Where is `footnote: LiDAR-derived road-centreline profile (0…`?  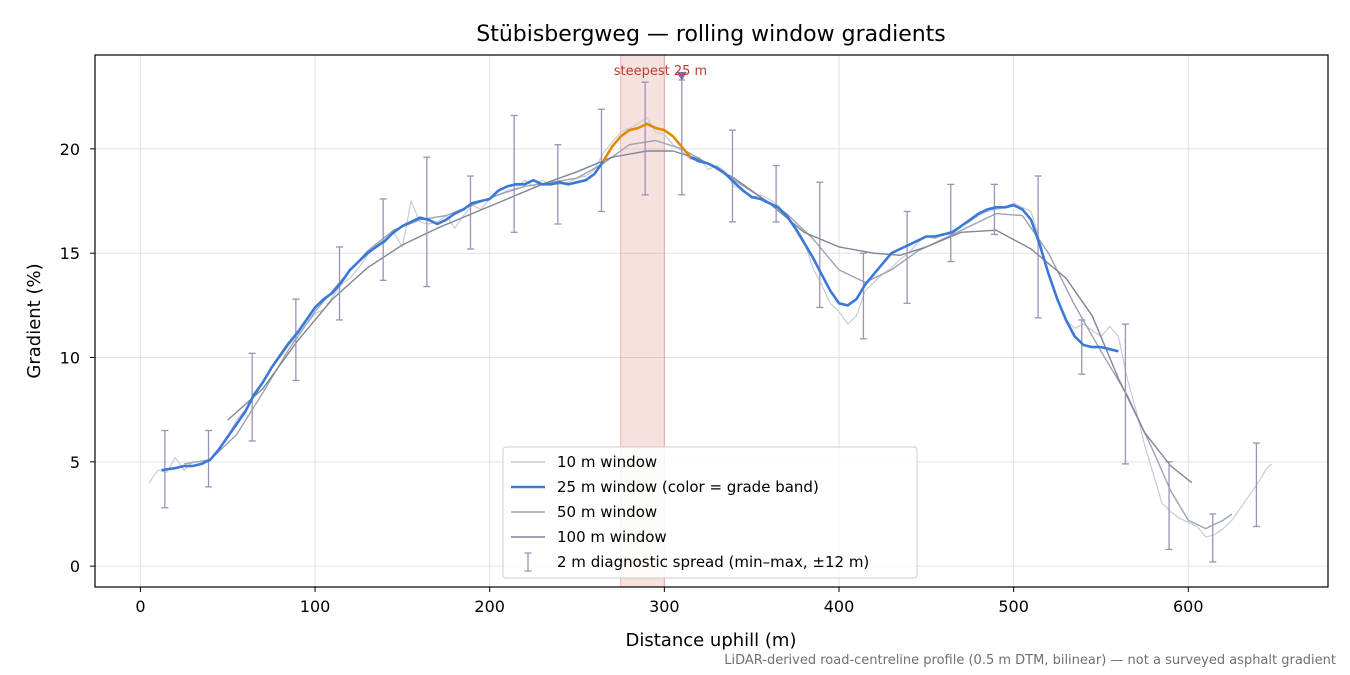 footnote: LiDAR-derived road-centreline profile (0… is located at coordinates (1030, 660).